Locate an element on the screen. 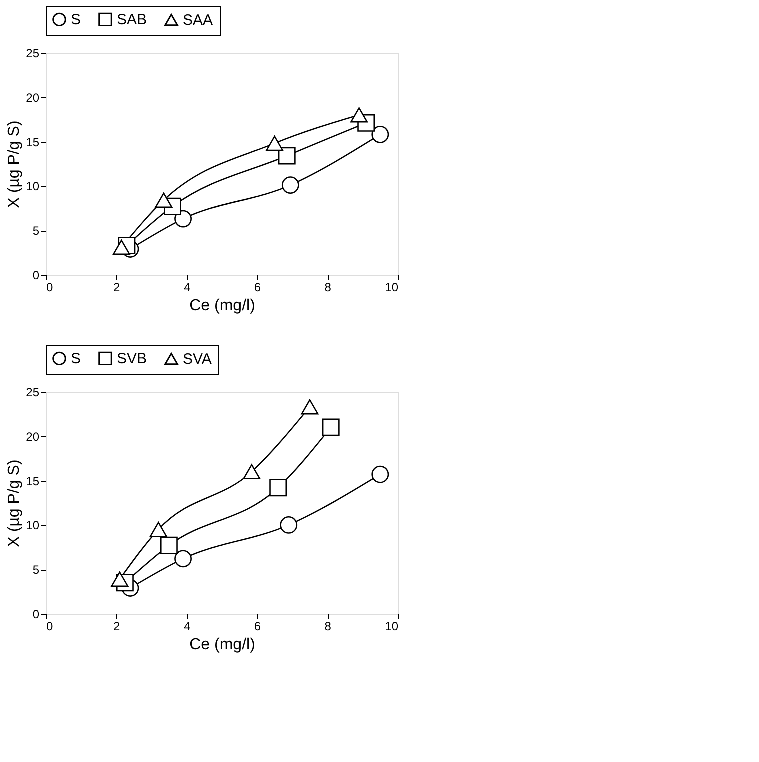 Image resolution: width=759 pixels, height=762 pixels. legend-label: SAA is located at coordinates (198, 21).